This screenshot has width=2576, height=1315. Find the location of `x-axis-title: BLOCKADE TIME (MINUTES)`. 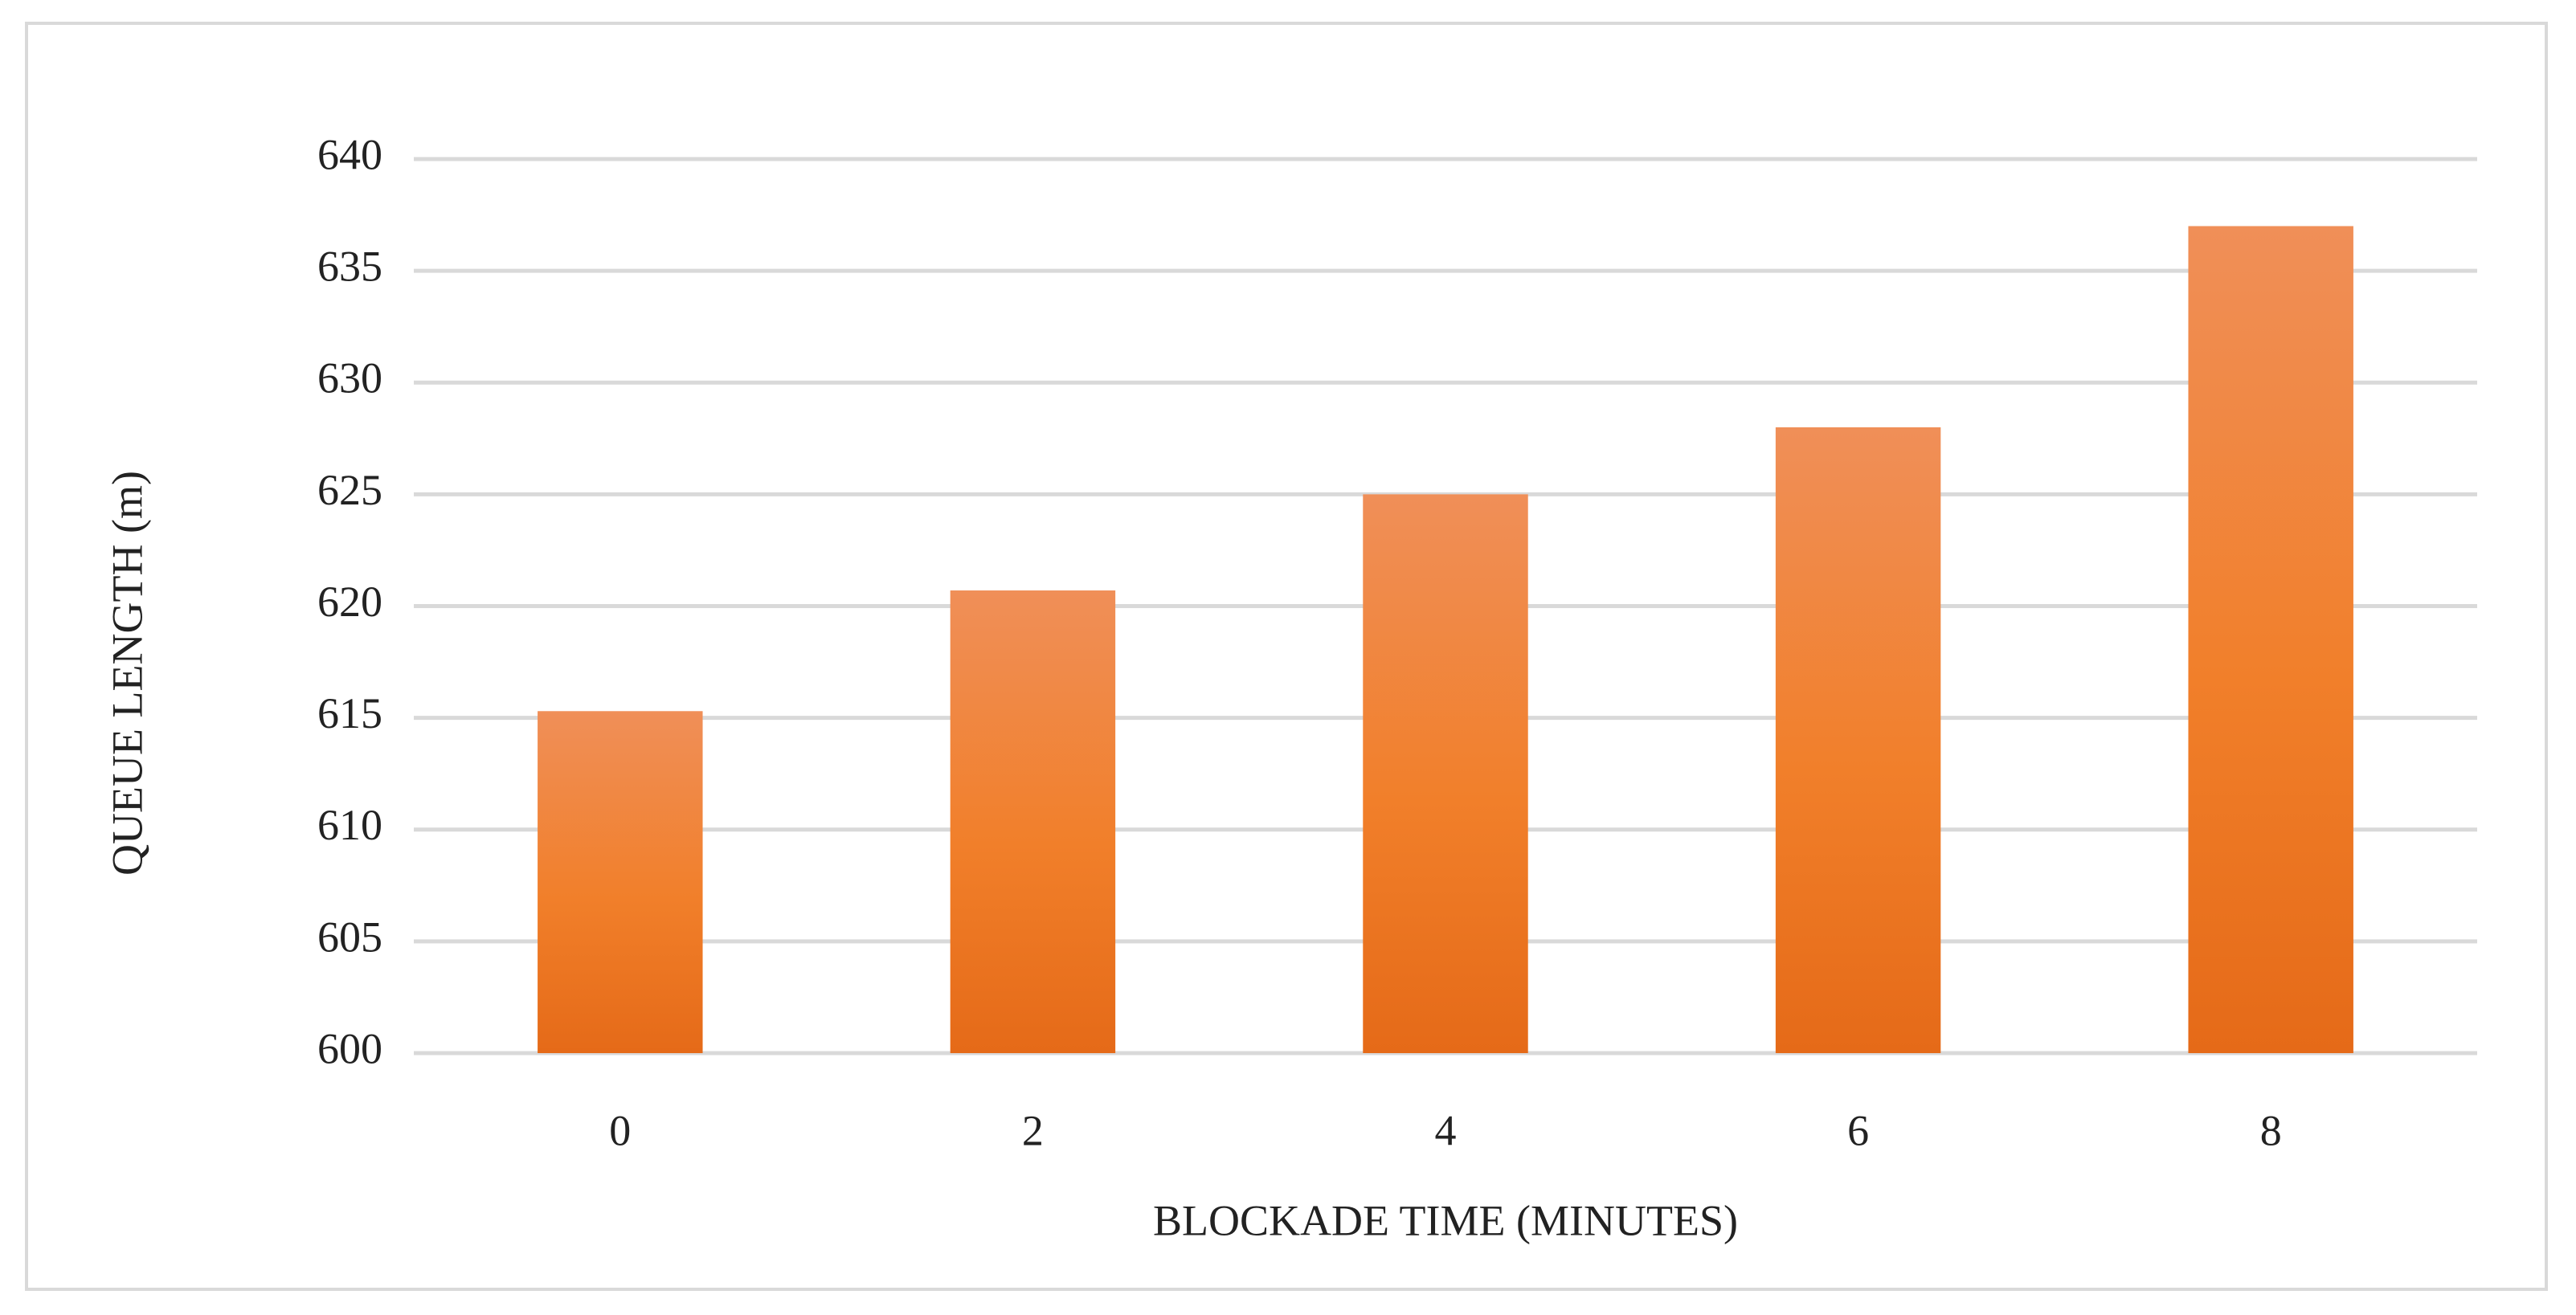

x-axis-title: BLOCKADE TIME (MINUTES) is located at coordinates (1445, 1220).